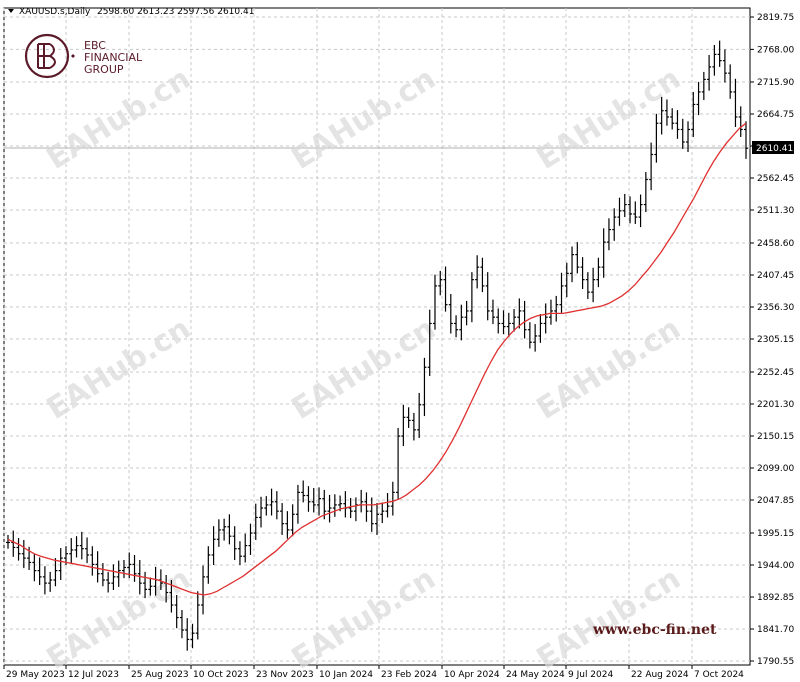 The width and height of the screenshot is (800, 682). Describe the element at coordinates (775, 244) in the screenshot. I see `y-tick-label: 2458.60` at that location.